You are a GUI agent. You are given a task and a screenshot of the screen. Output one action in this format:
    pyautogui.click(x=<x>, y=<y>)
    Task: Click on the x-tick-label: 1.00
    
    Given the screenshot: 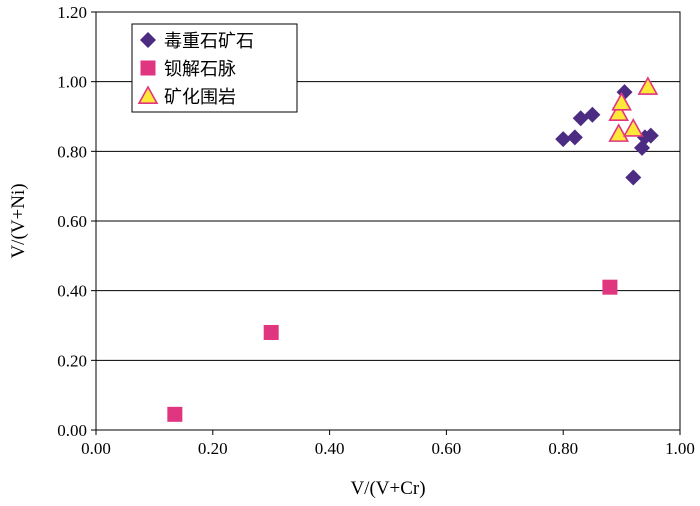 What is the action you would take?
    pyautogui.click(x=680, y=448)
    